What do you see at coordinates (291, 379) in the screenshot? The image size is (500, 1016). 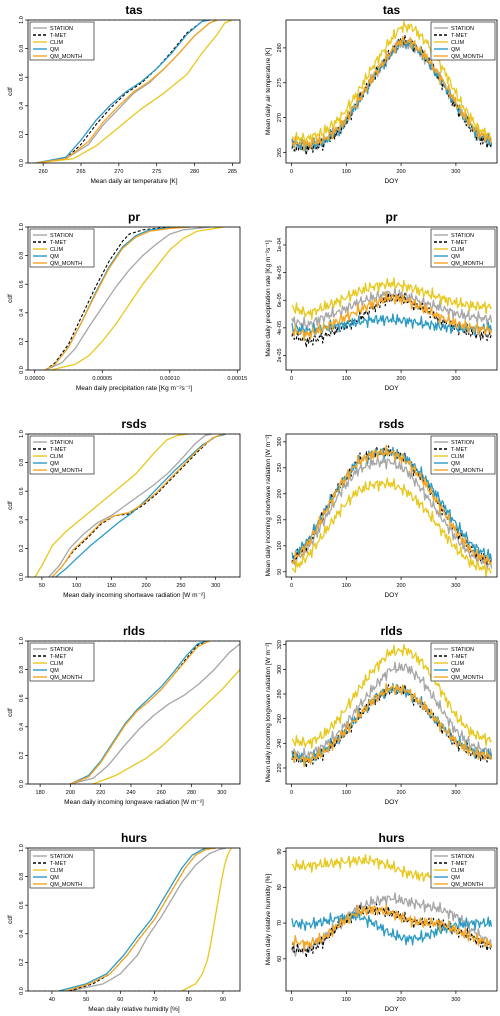 I see `x-tick-label: 0` at bounding box center [291, 379].